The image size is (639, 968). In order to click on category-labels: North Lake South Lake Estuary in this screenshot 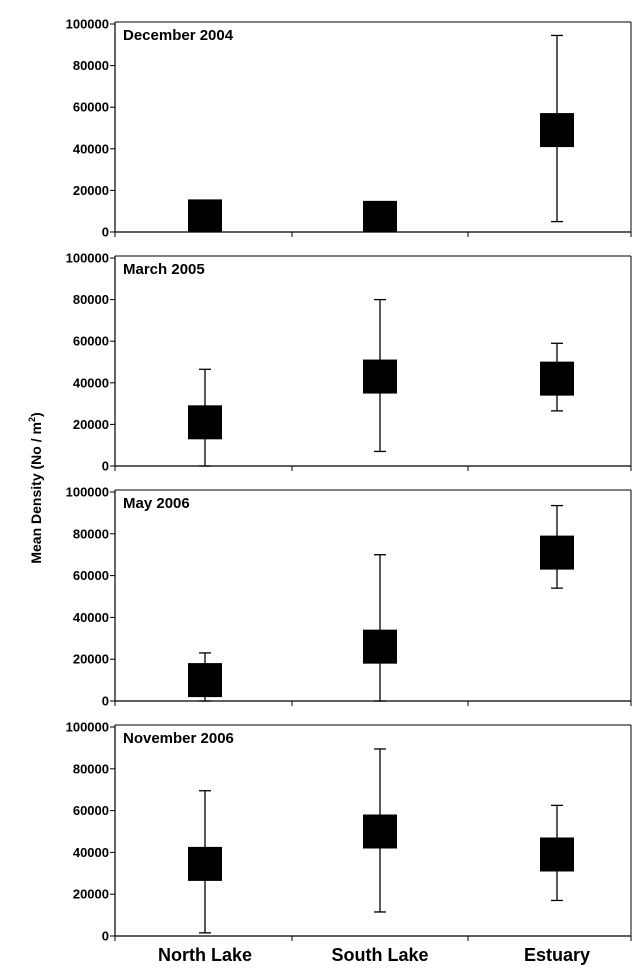, I will do `click(374, 955)`.